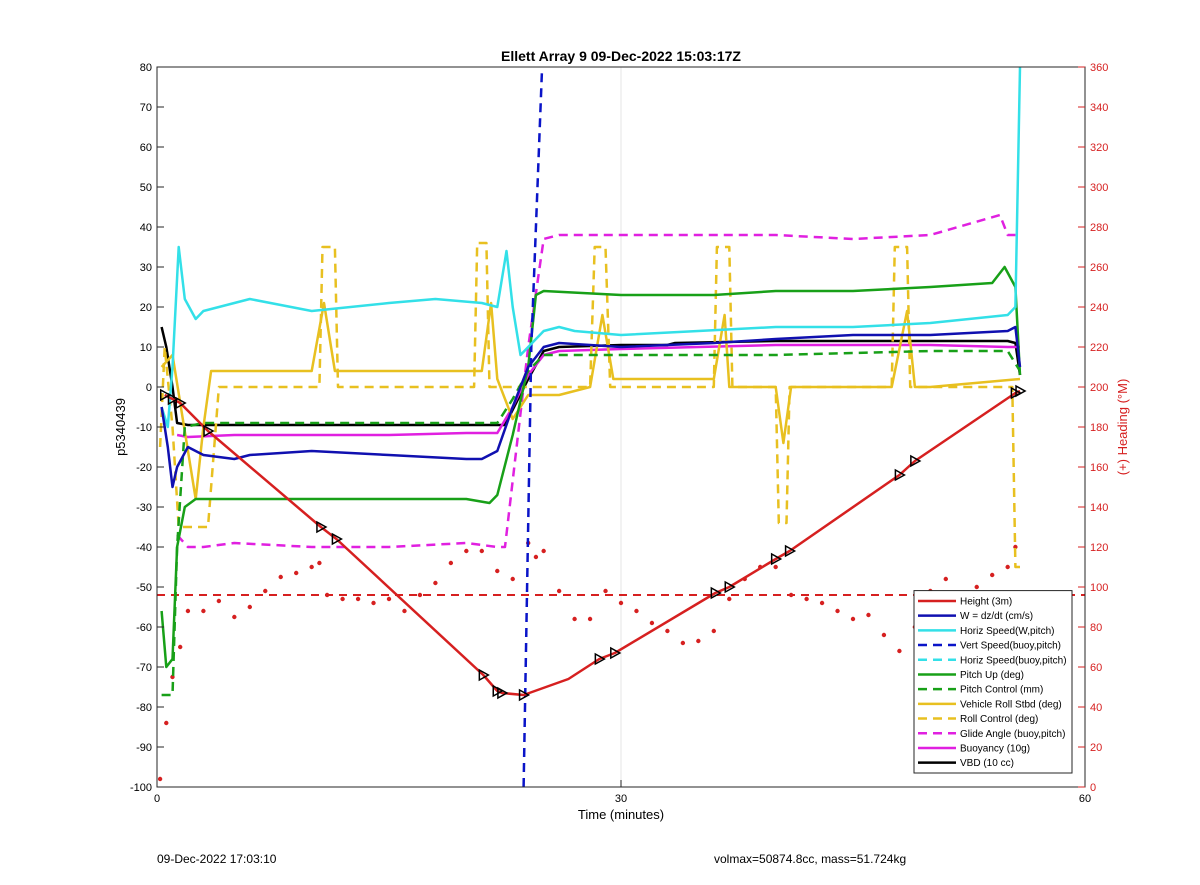  What do you see at coordinates (149, 388) in the screenshot?
I see `y-tick-label: 0` at bounding box center [149, 388].